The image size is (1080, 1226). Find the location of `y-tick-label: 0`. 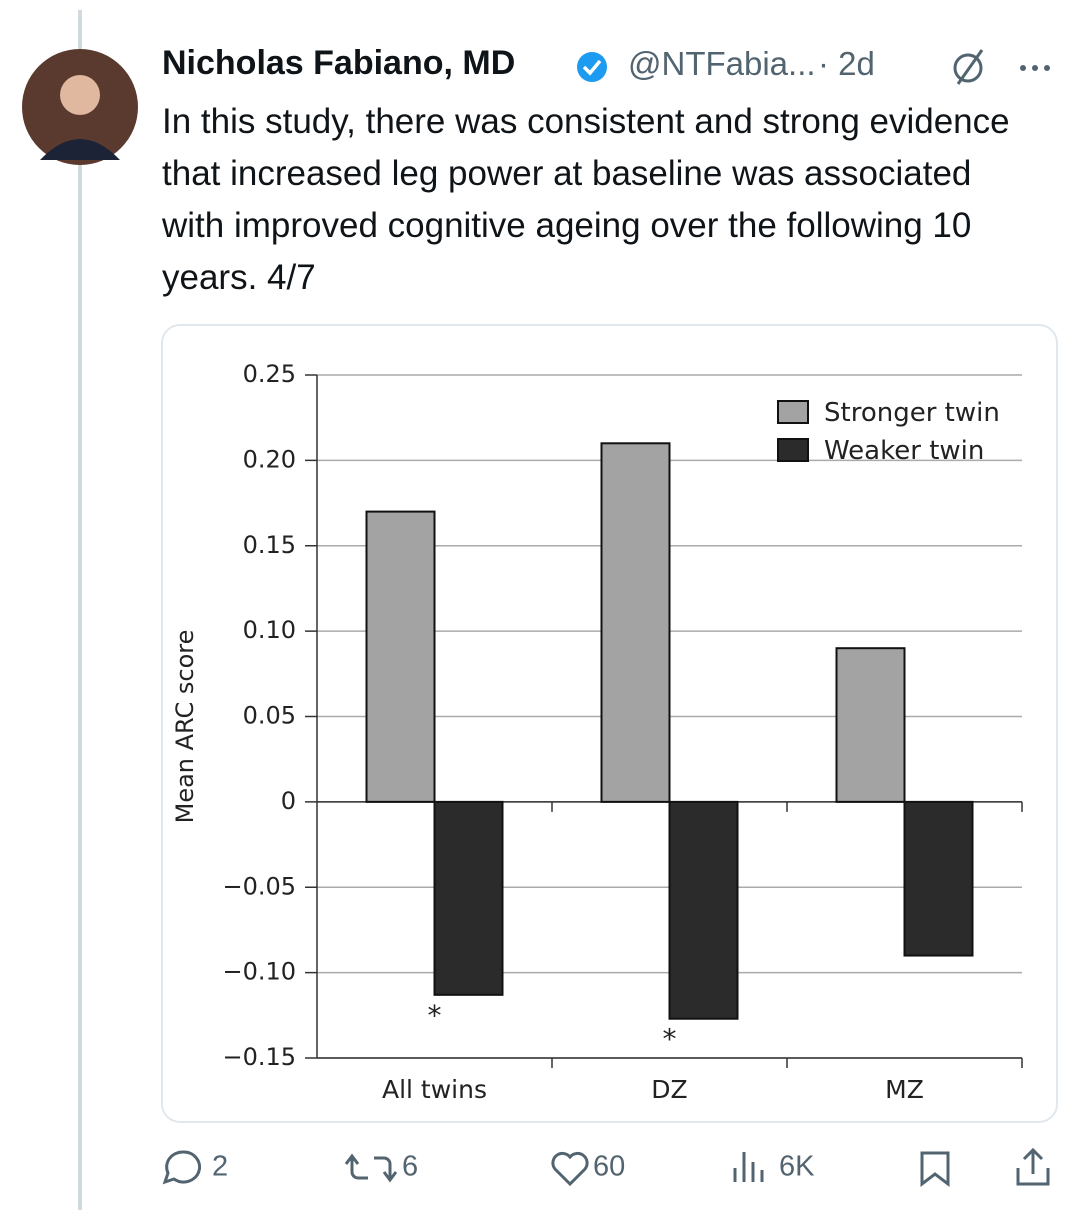

y-tick-label: 0 is located at coordinates (288, 801).